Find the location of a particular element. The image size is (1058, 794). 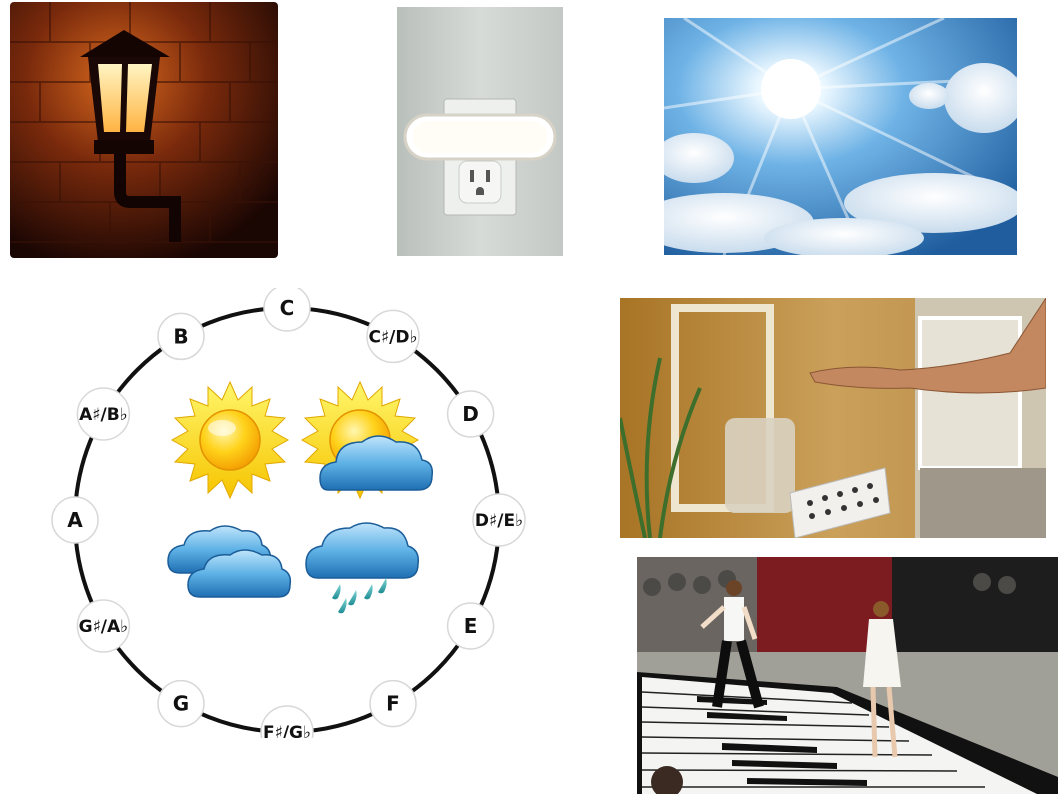

note-node-a: A is located at coordinates (75, 520).